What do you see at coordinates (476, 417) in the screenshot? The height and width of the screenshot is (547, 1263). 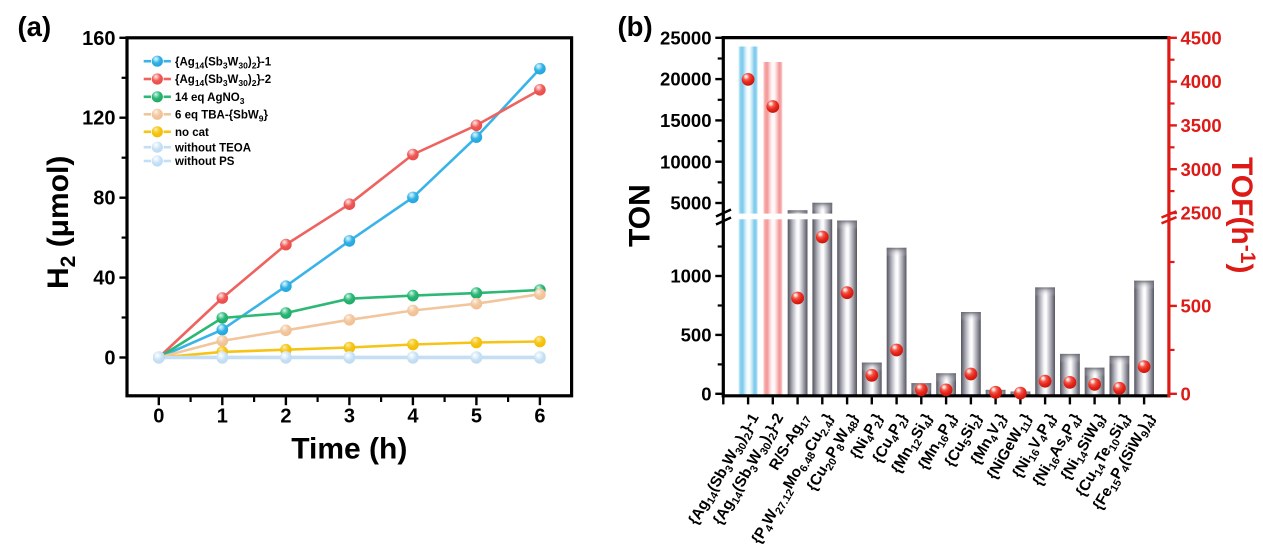 I see `svg-text: 5` at bounding box center [476, 417].